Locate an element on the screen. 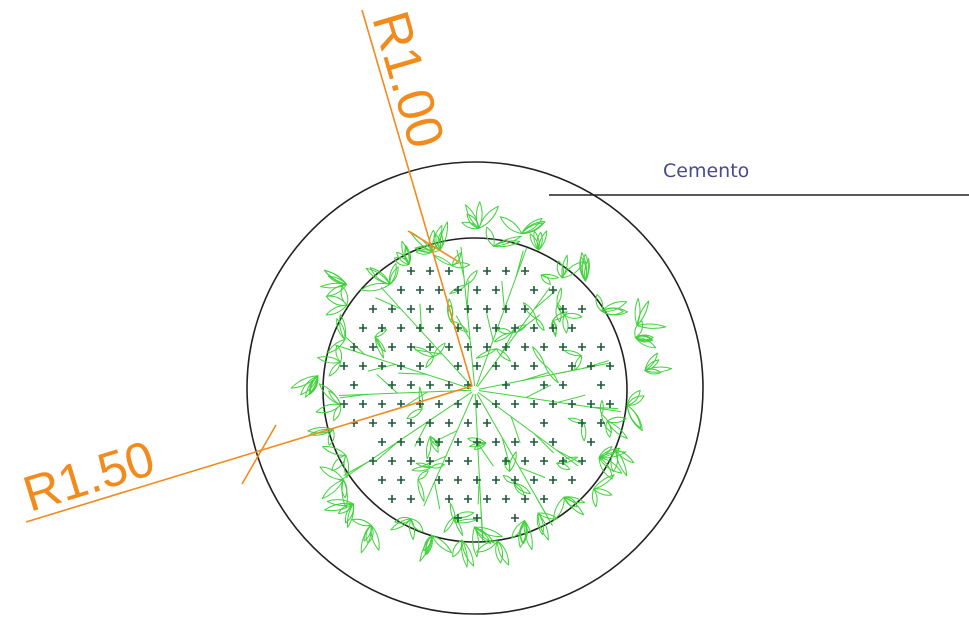 The height and width of the screenshot is (620, 969). dimension-line-outer is located at coordinates (249, 454).